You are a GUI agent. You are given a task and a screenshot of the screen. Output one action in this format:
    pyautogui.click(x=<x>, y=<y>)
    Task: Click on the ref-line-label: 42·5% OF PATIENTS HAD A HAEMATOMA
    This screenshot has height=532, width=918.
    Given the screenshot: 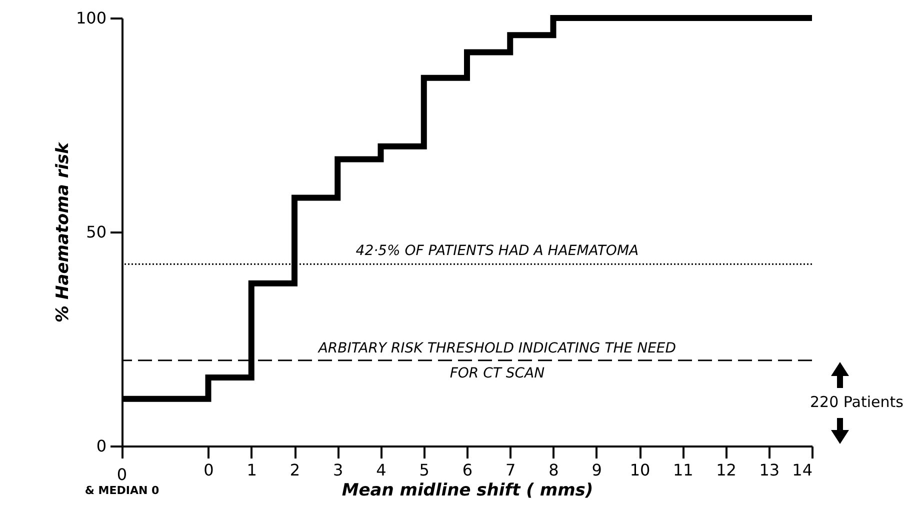 What is the action you would take?
    pyautogui.click(x=497, y=251)
    